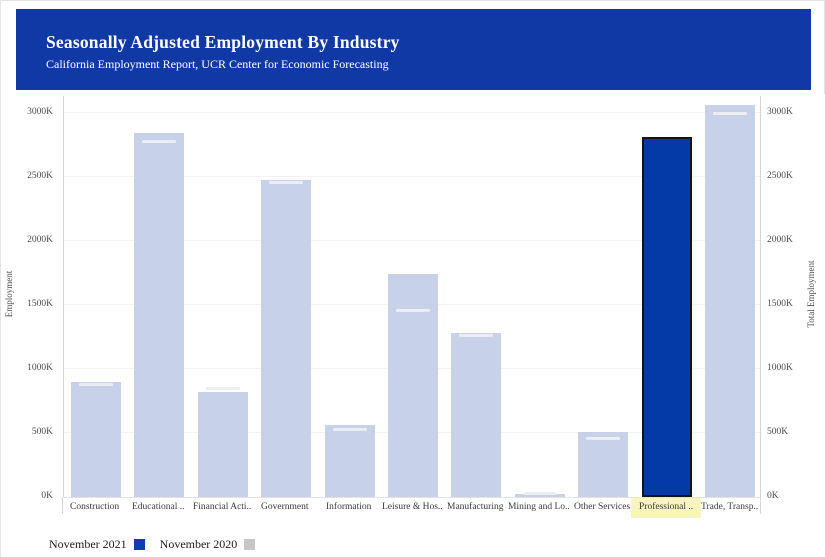 This screenshot has width=825, height=557. I want to click on y-tick-left-1500k: 1500K, so click(40, 304).